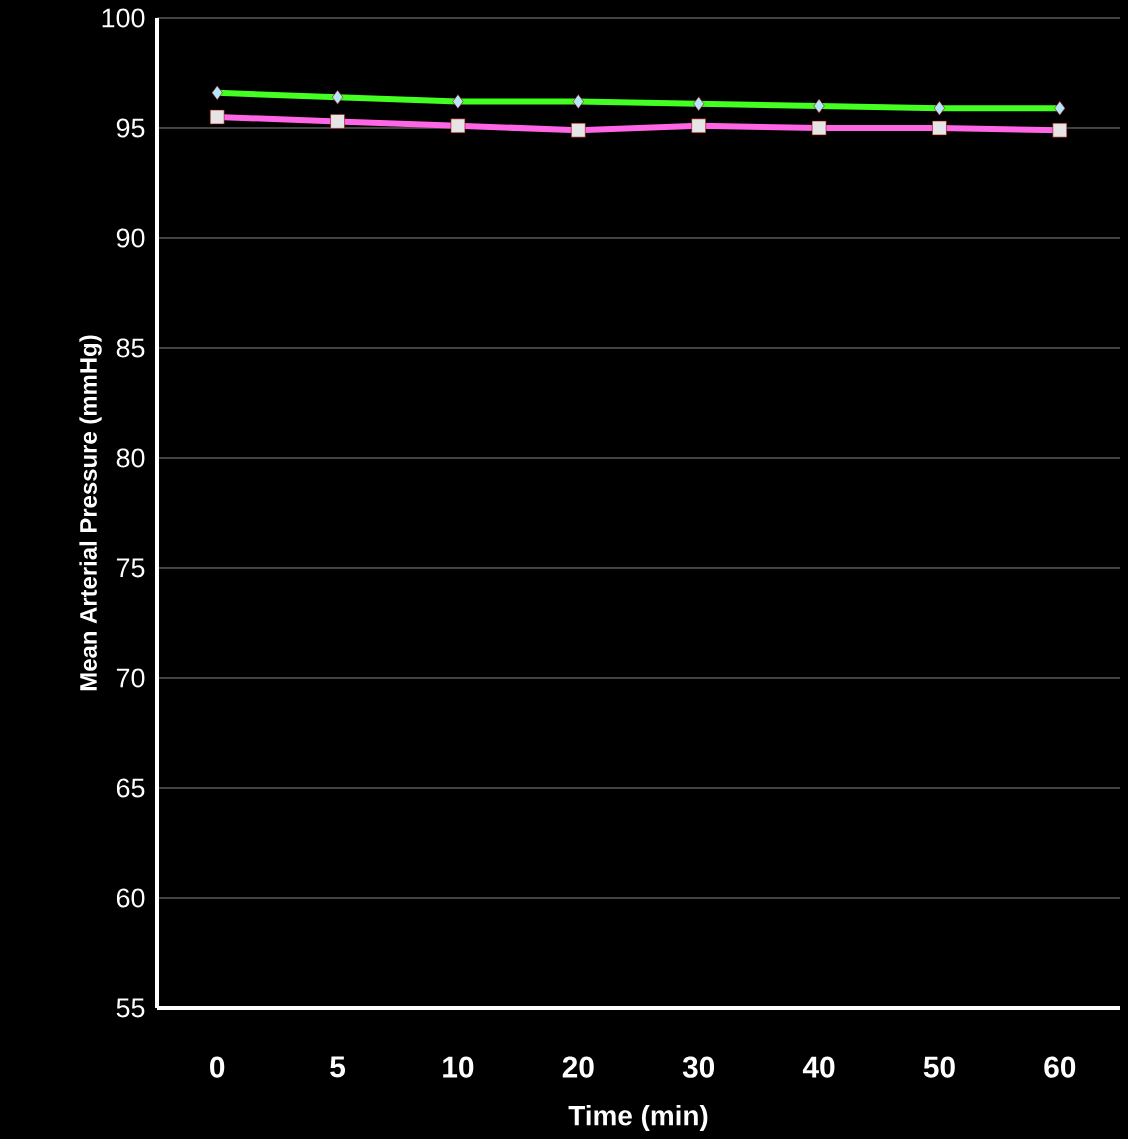 The image size is (1128, 1139). I want to click on y-tick-label: 75, so click(130, 568).